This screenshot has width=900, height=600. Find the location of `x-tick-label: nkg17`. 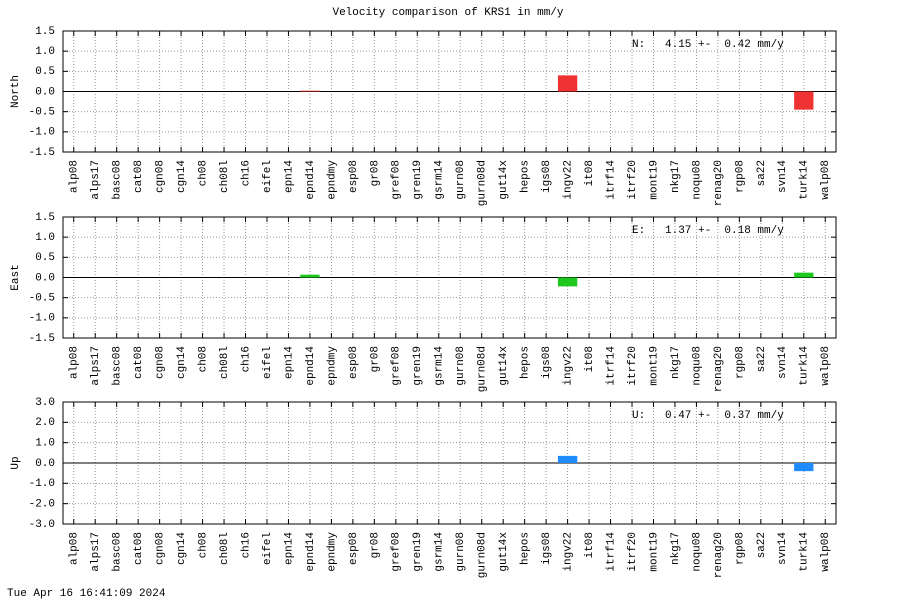

x-tick-label: nkg17 is located at coordinates (676, 548).